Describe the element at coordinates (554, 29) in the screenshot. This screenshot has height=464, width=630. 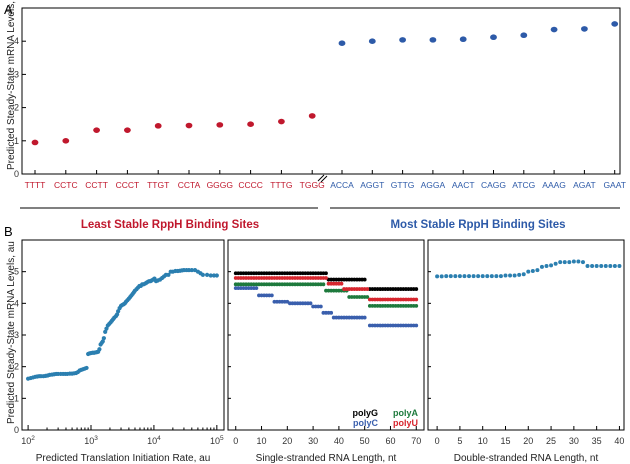
I see `data-point-aaag` at that location.